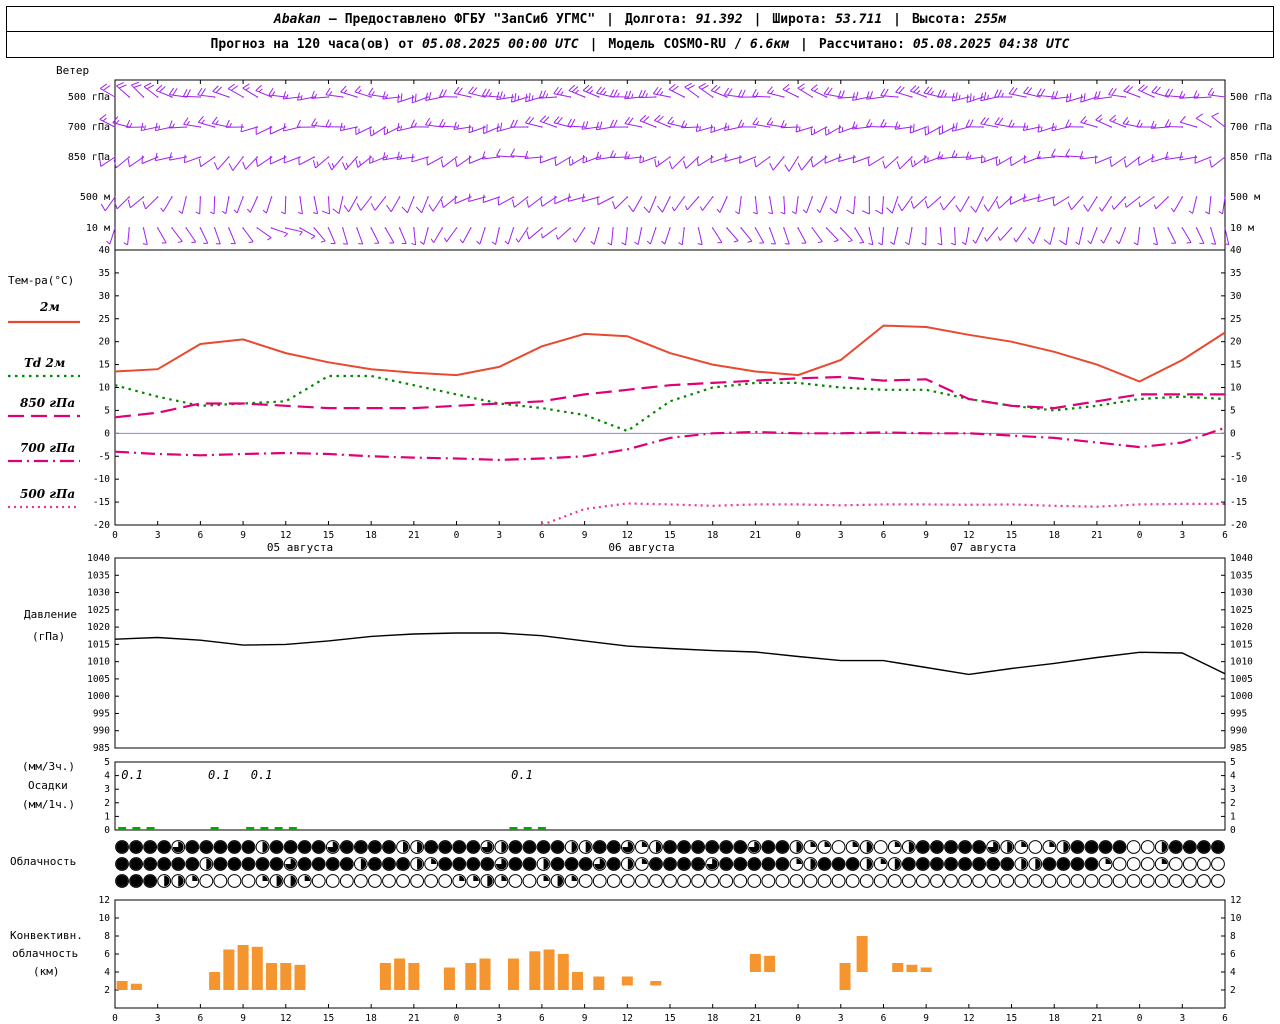 The image size is (1280, 1024). I want to click on svg-text: -20, so click(1238, 525).